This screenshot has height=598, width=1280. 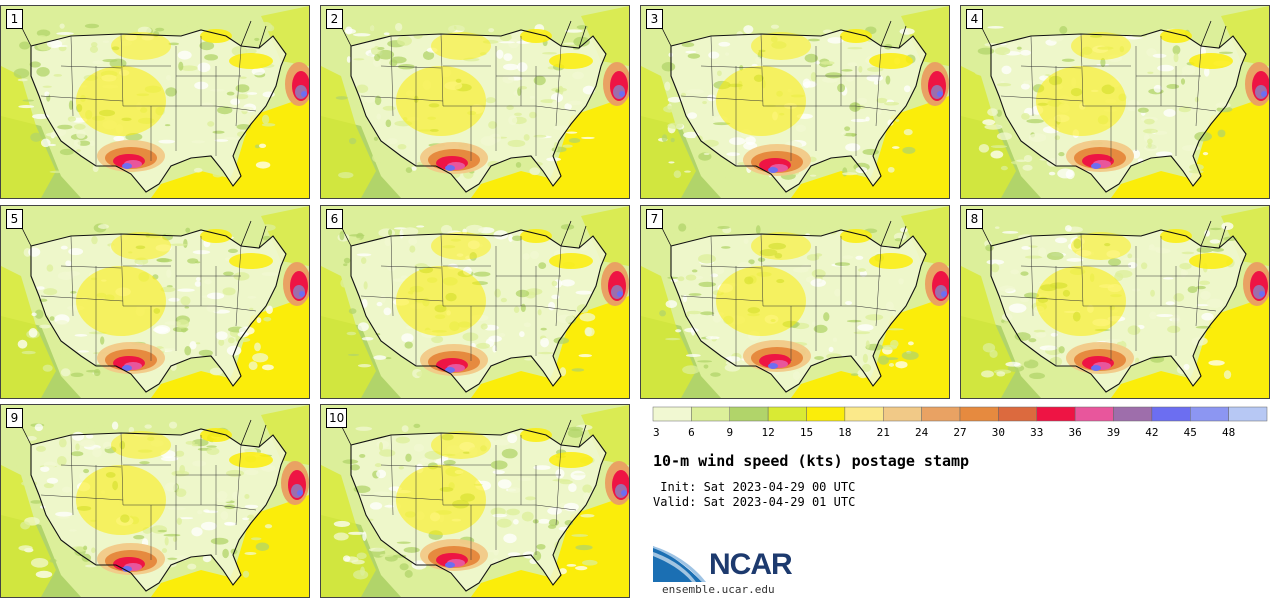 What do you see at coordinates (718, 589) in the screenshot?
I see `site-url: ensemble.ucar.edu` at bounding box center [718, 589].